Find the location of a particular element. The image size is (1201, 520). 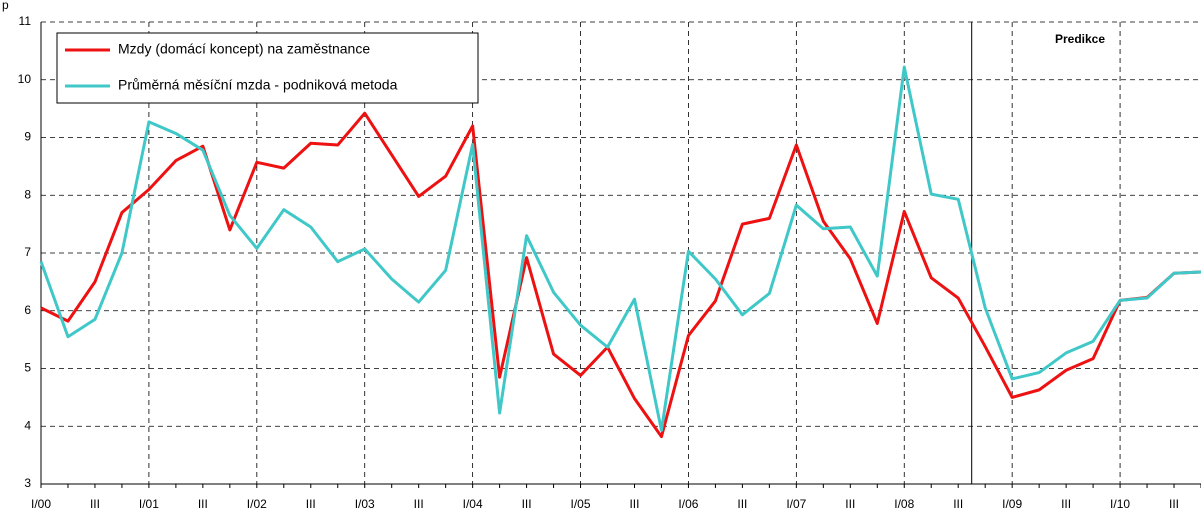

y-tick-label: 7 is located at coordinates (27, 252).